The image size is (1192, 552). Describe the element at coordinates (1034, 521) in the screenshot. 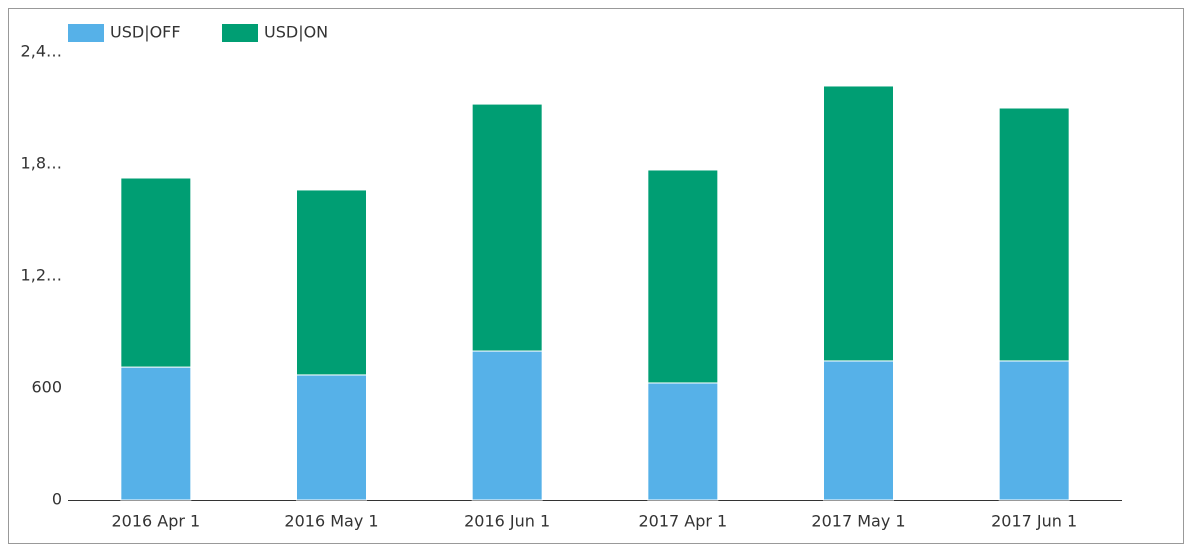

I see `x-tick-label: 2017 Jun 1` at that location.